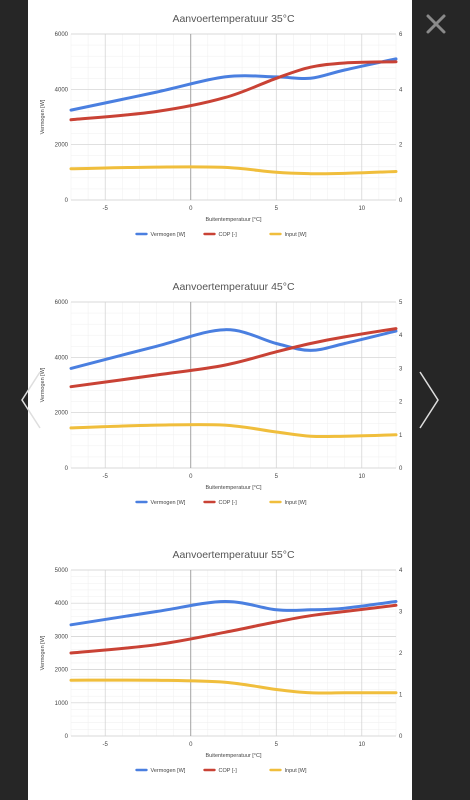 The image size is (470, 800). I want to click on y-tick-label: 1000, so click(62, 704).